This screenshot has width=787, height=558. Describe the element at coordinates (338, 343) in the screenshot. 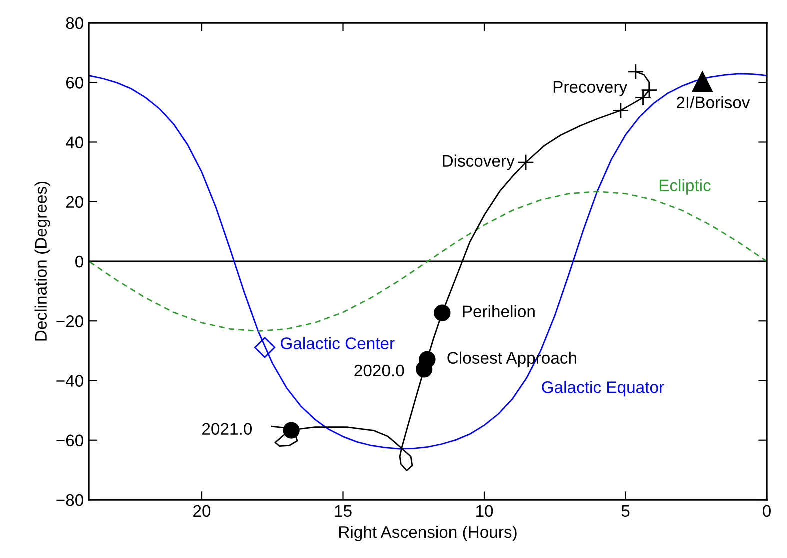

I see `series-label: Galactic Center` at that location.